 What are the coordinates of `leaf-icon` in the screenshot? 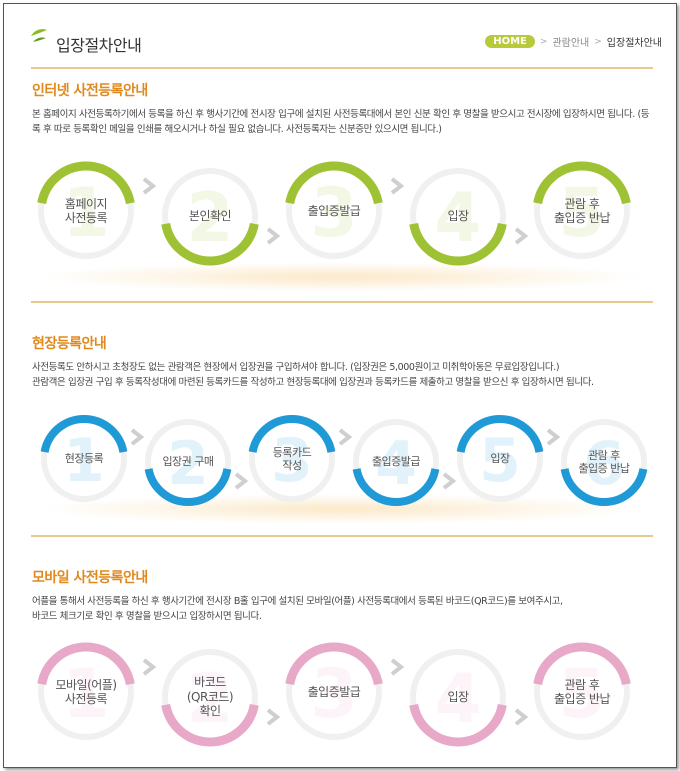 It's located at (39, 35).